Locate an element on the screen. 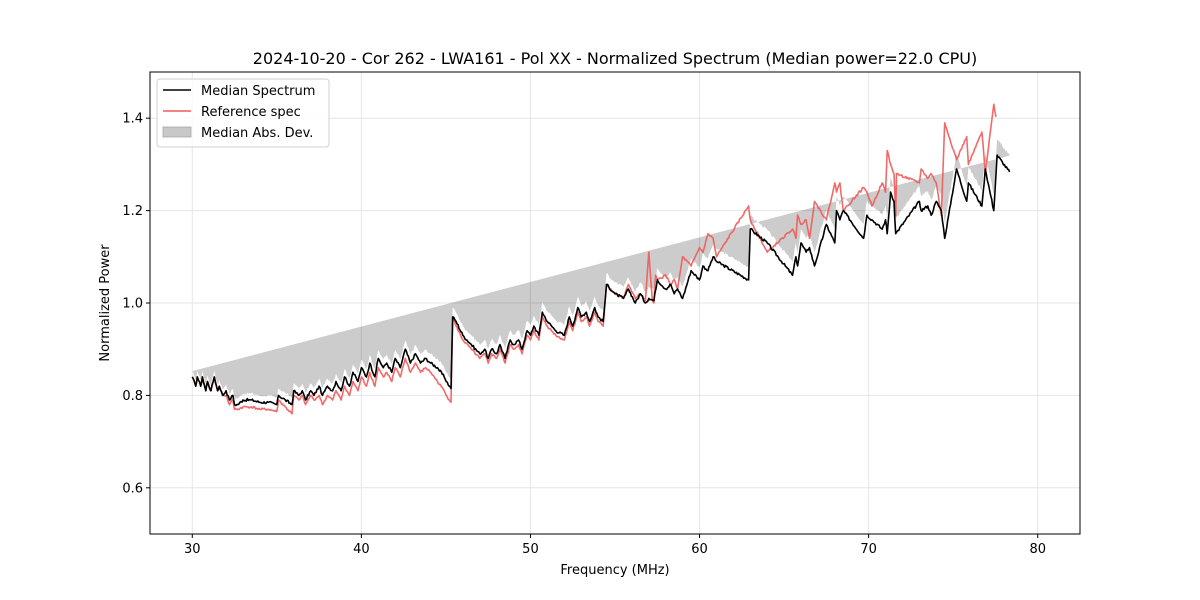 The height and width of the screenshot is (600, 1200). x-tick-label: 30 is located at coordinates (192, 549).